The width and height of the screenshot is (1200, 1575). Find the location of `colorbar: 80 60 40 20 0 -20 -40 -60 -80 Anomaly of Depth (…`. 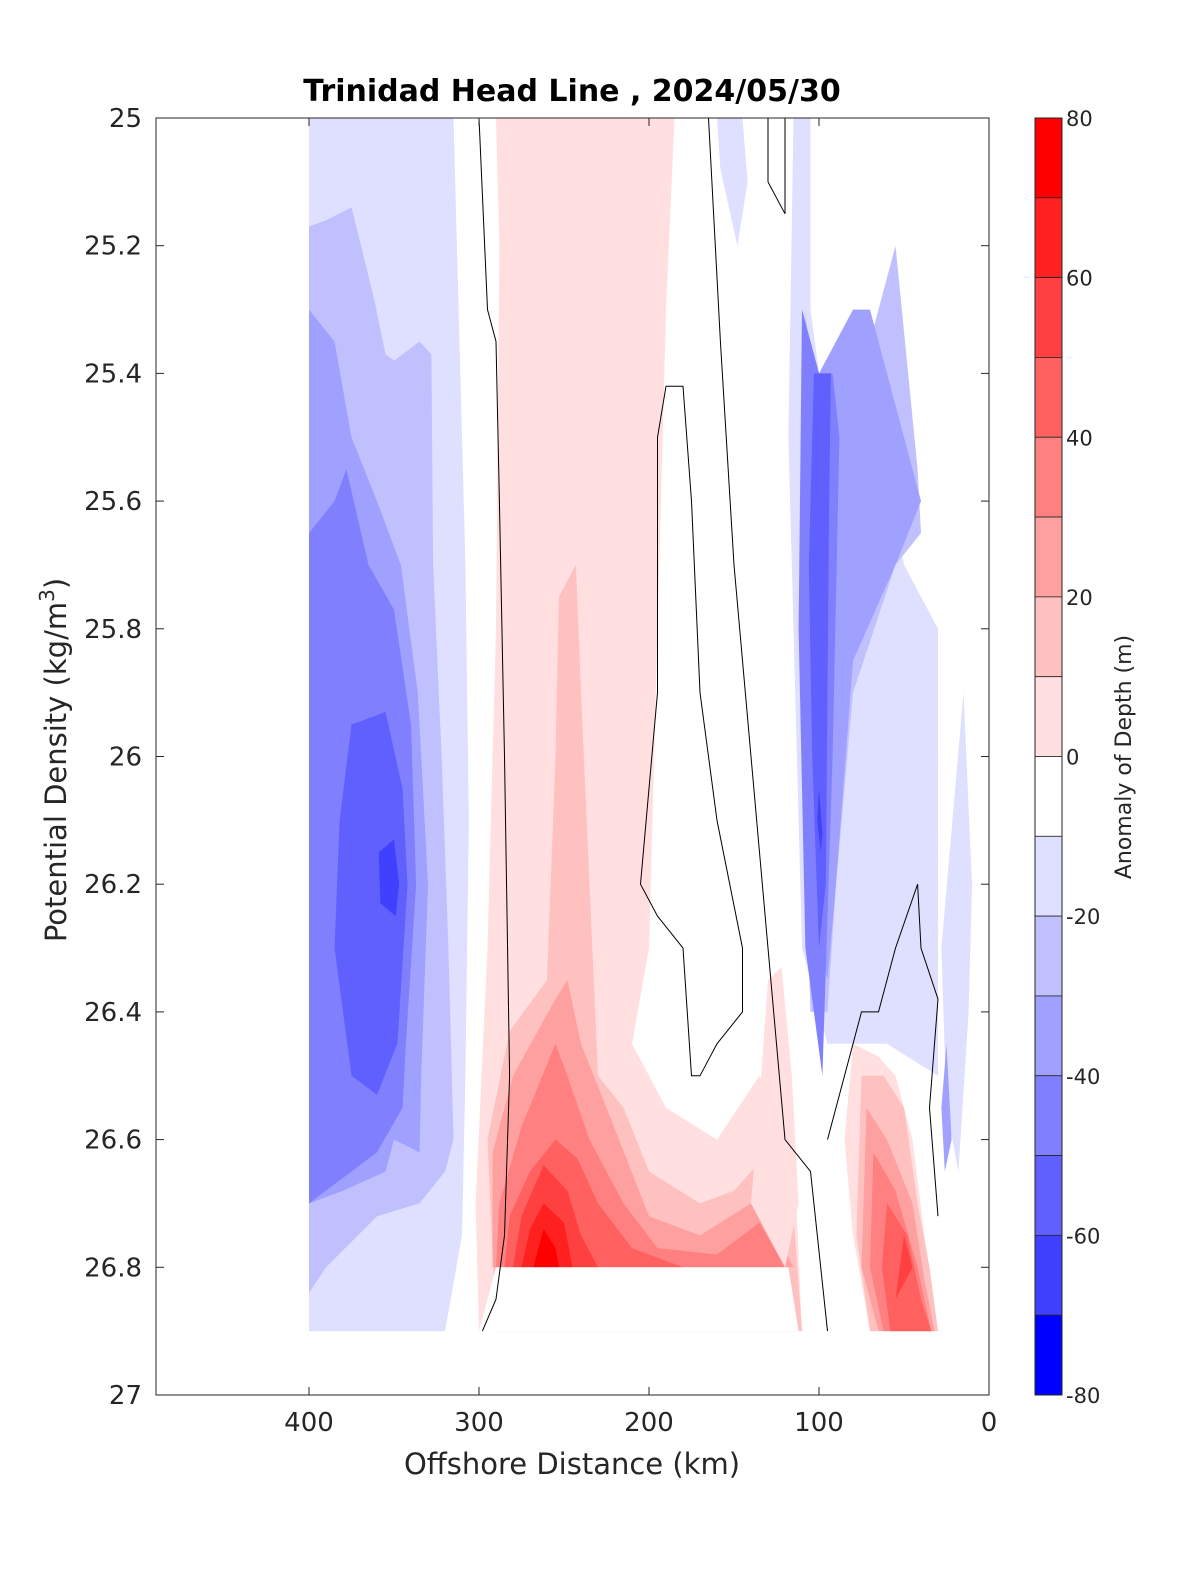

colorbar: 80 60 40 20 0 -20 -40 -60 -80 Anomaly of Depth (… is located at coordinates (1085, 757).